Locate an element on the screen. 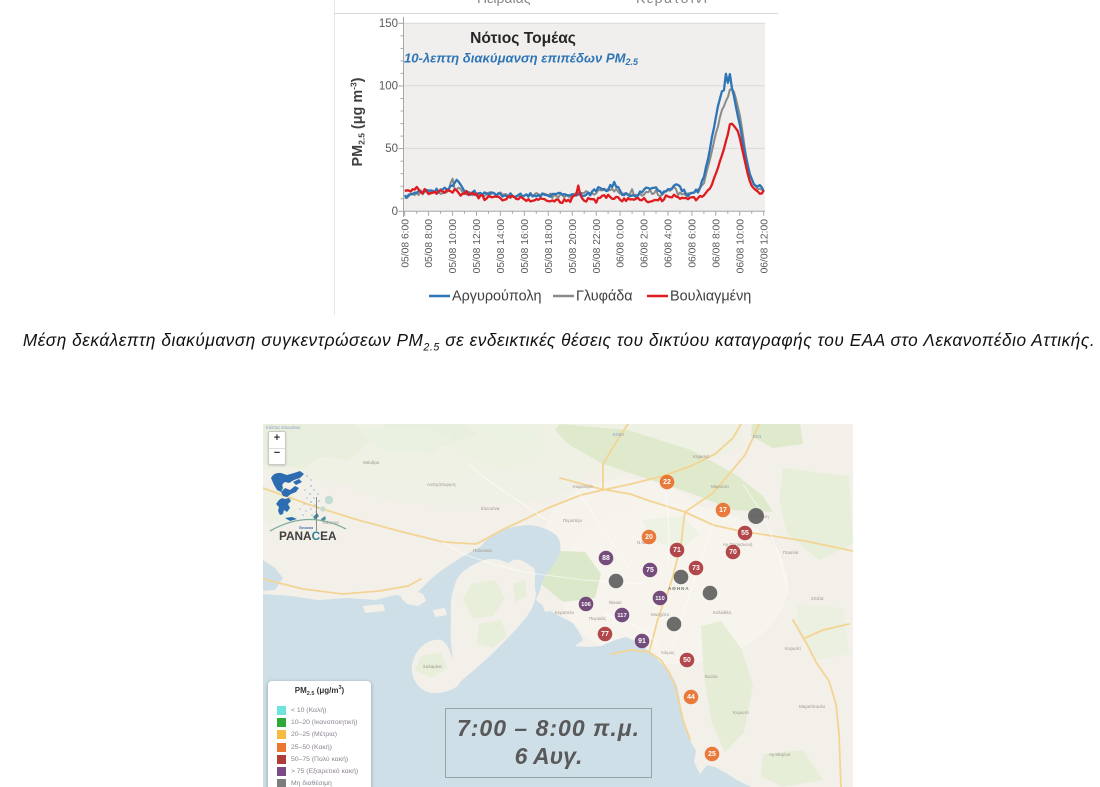 Image resolution: width=1100 pixels, height=787 pixels. svg-text: Σπάτα is located at coordinates (817, 598).